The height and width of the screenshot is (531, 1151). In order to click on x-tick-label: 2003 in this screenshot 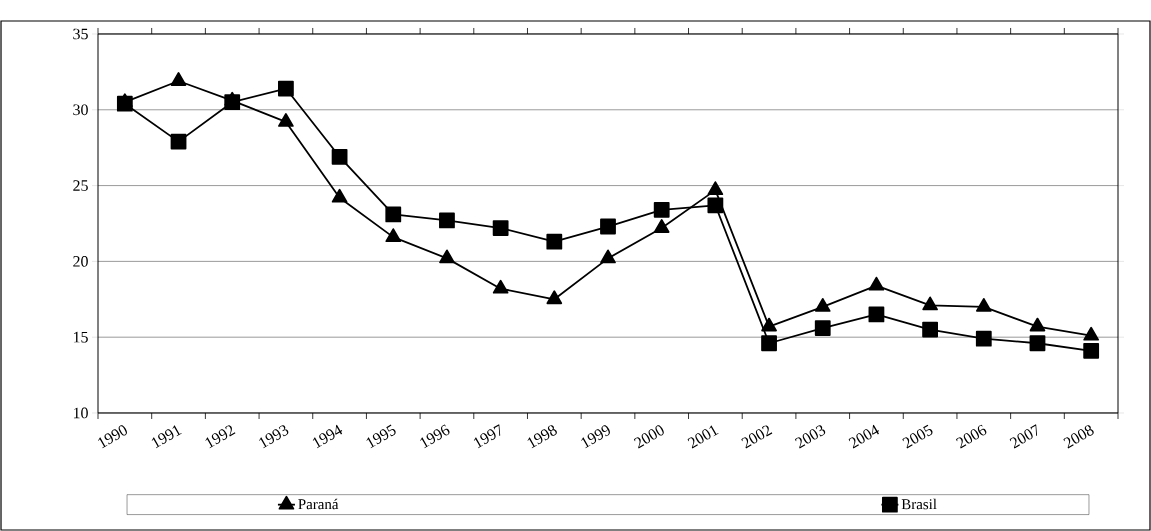, I will do `click(810, 437)`.